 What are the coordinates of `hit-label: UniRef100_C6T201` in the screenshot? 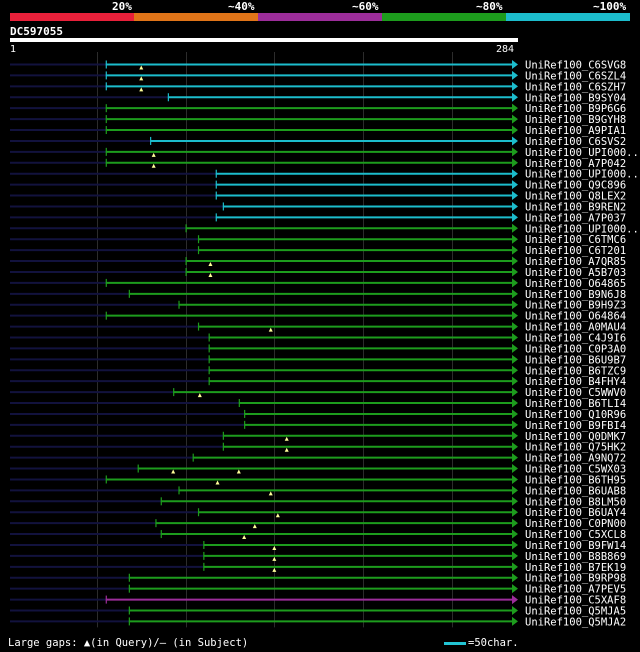 It's located at (575, 251).